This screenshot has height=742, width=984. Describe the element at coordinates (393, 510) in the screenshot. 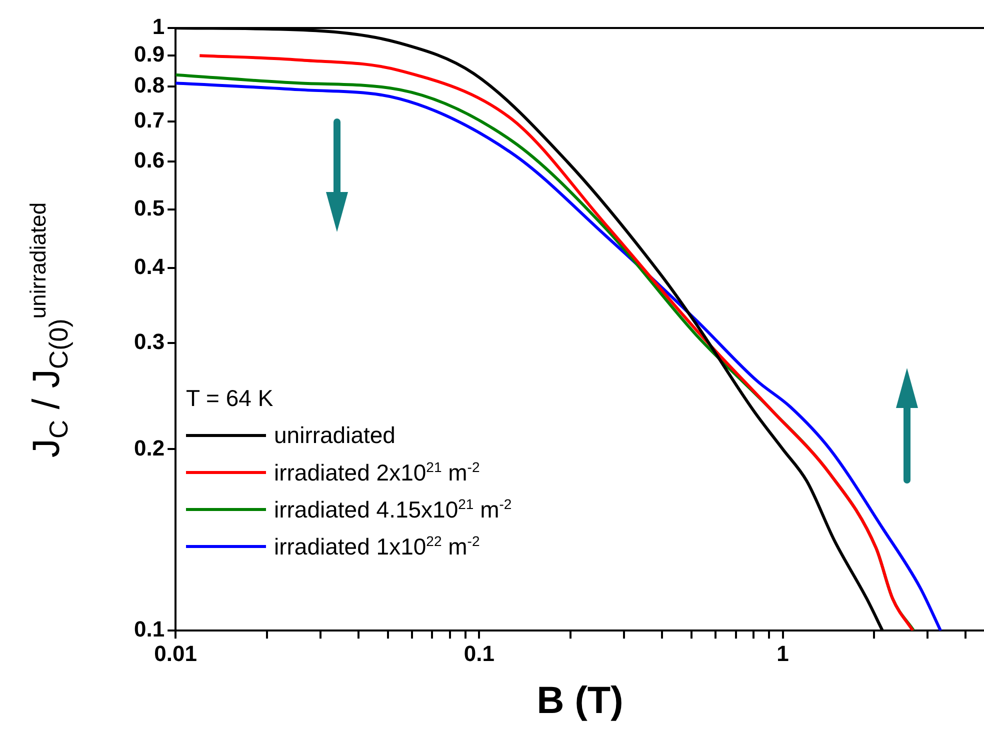

I see `legend-label: irradiated 4.15x10$^{21}$ m$^{-2}$` at that location.